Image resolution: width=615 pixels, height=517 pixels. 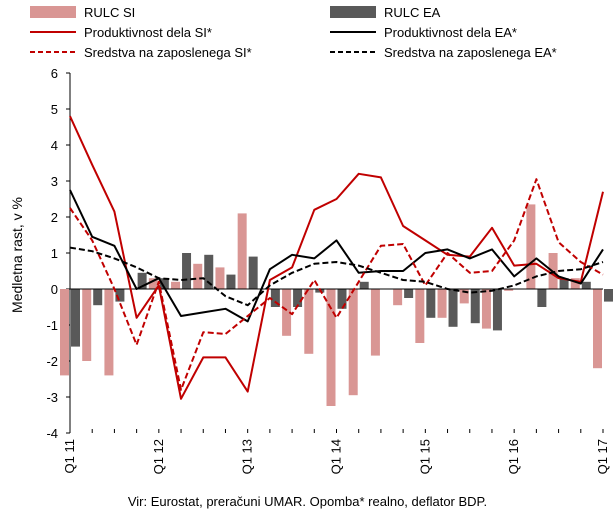 I want to click on y-tick-label: -1, so click(x=52, y=325).